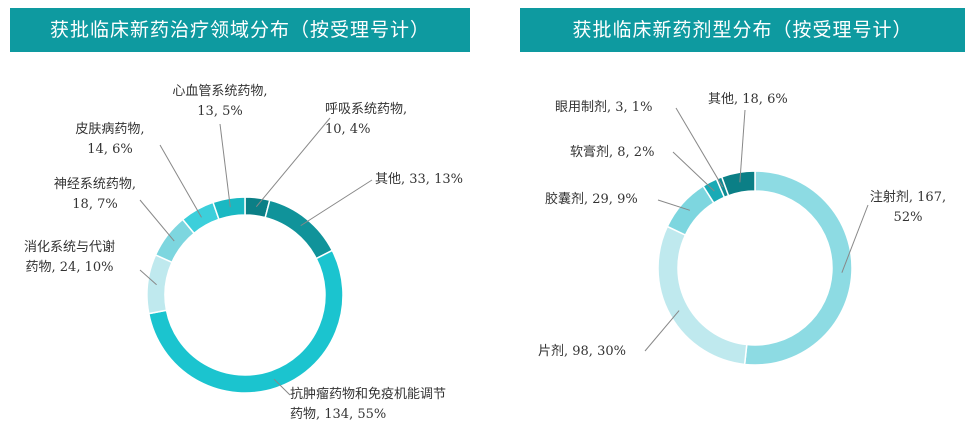 The image size is (975, 435). I want to click on data-label: 片剂, 98, 30%, so click(582, 351).